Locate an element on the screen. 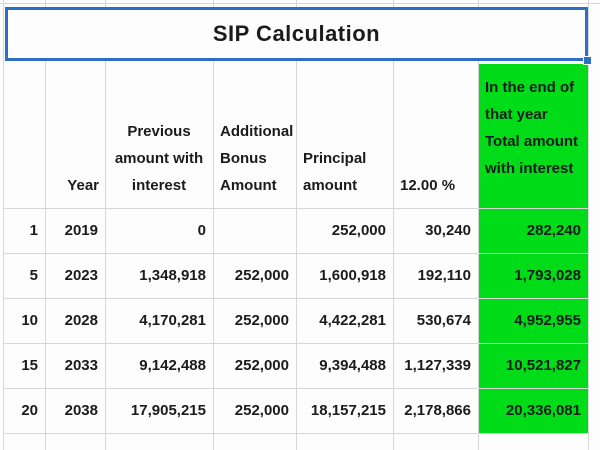 Image resolution: width=600 pixels, height=450 pixels. header-cell-principal-amount: Principal amount is located at coordinates (335, 172).